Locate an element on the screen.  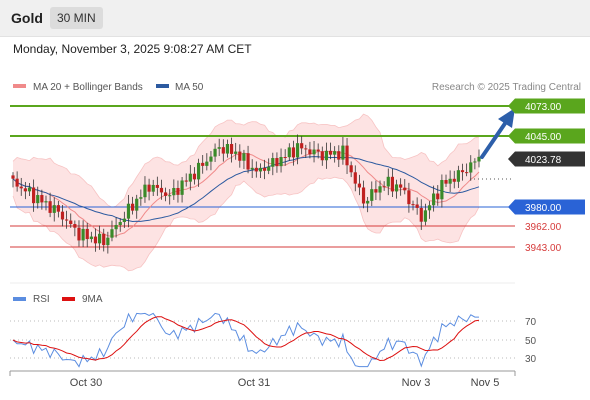
projection-arrow is located at coordinates (497, 133).